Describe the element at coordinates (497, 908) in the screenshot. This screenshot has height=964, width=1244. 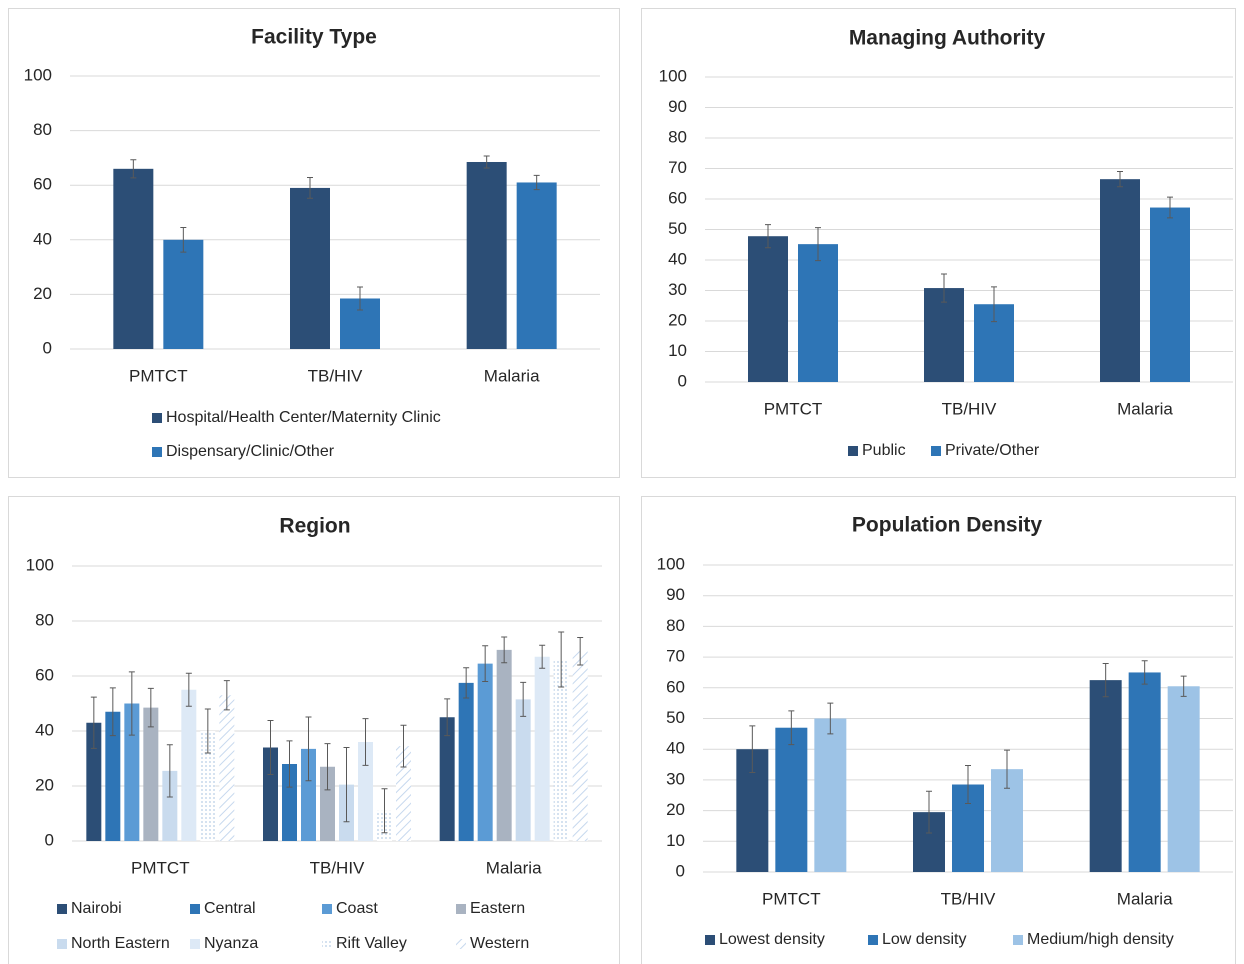
I see `legend-label: Eastern` at that location.